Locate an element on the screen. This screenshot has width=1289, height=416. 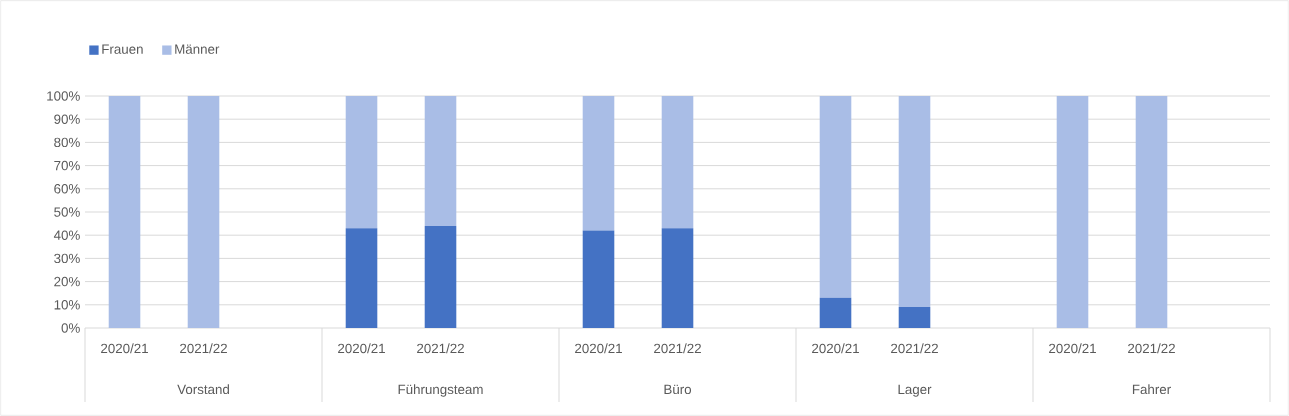
y-tick-label: 80% is located at coordinates (67, 142).